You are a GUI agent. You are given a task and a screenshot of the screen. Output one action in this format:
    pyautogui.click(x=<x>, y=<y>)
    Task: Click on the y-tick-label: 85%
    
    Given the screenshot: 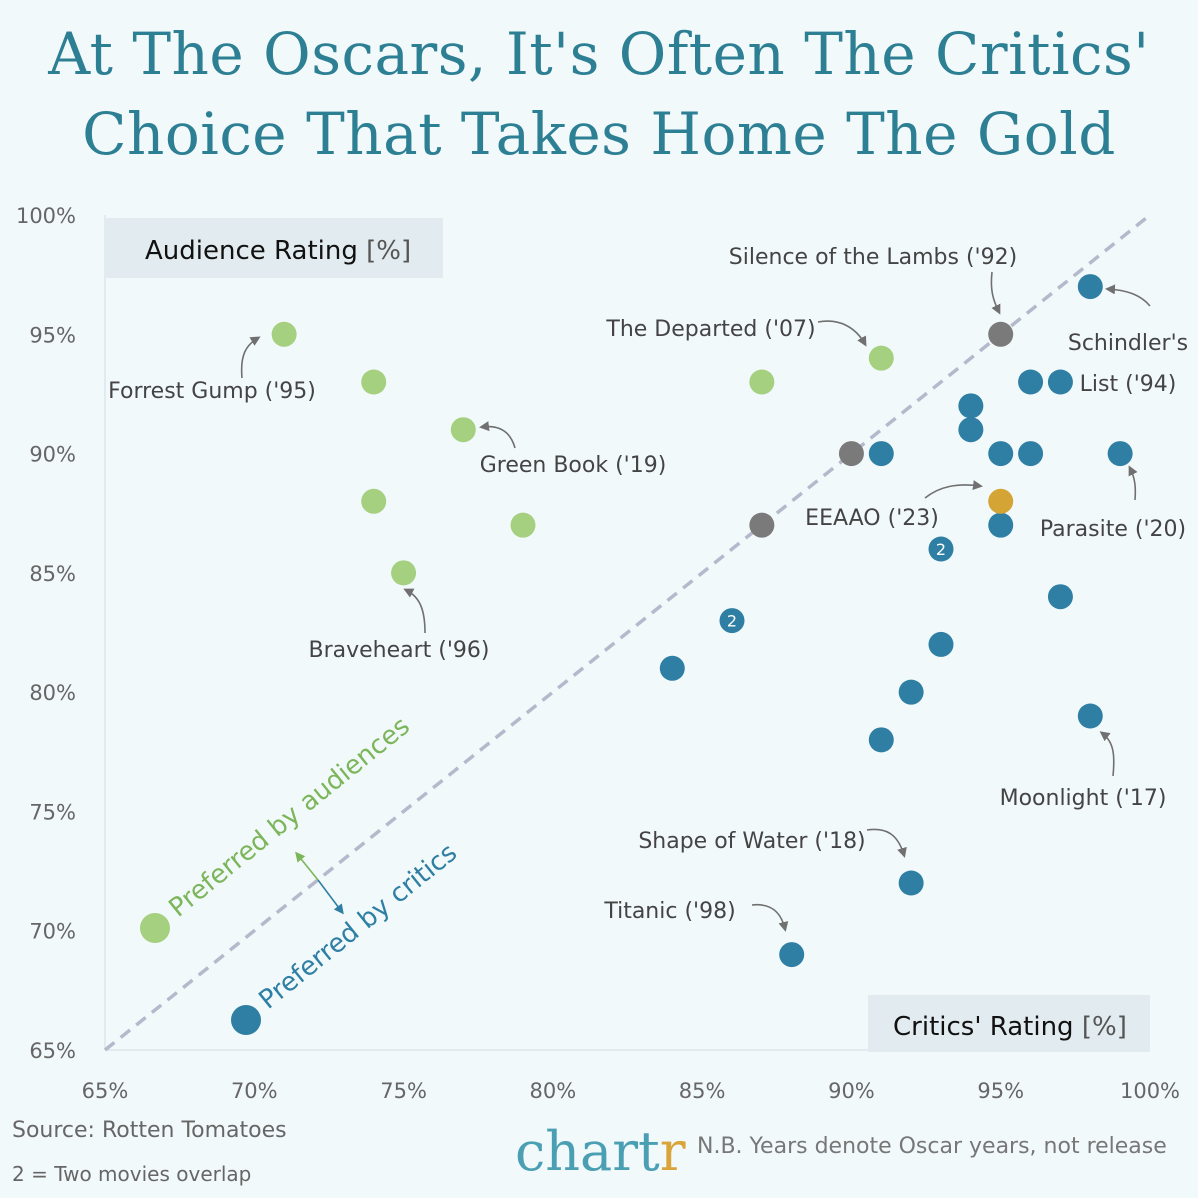 What is the action you would take?
    pyautogui.click(x=52, y=574)
    